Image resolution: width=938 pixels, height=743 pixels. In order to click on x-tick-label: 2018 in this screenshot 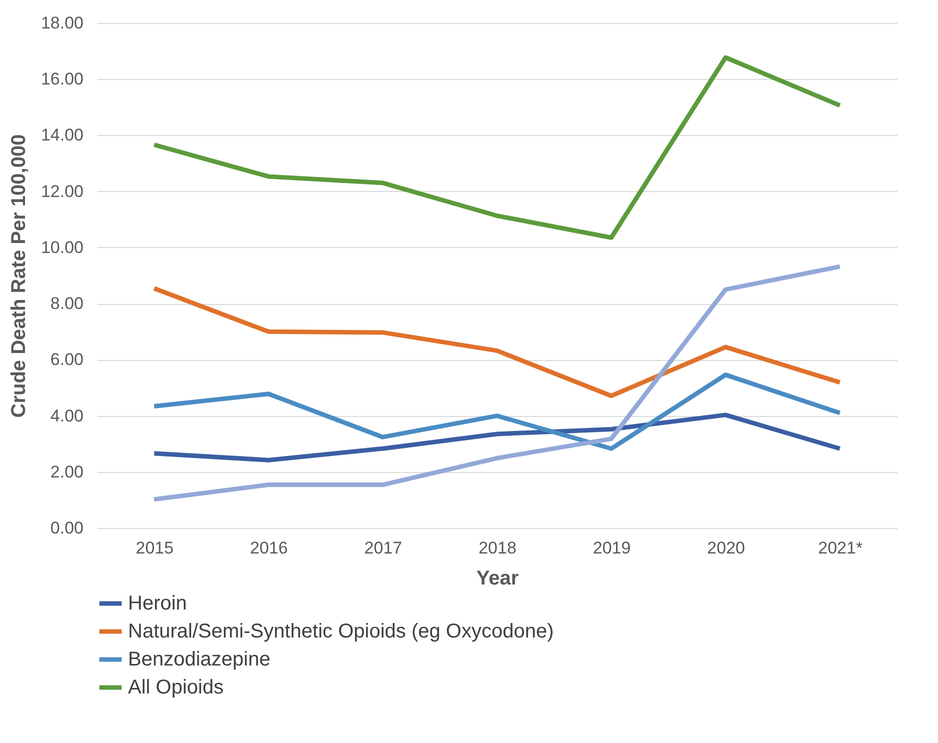, I will do `click(497, 548)`.